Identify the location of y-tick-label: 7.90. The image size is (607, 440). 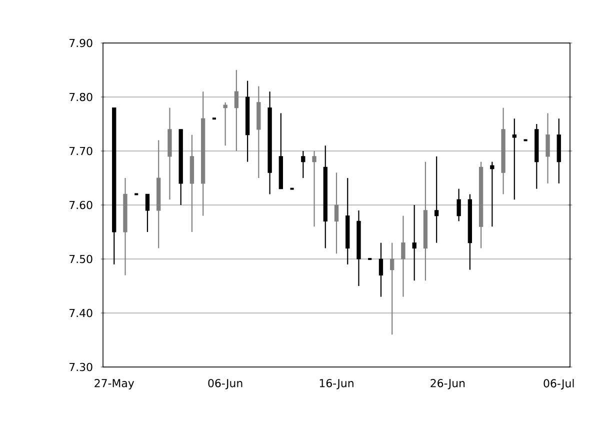
(81, 43).